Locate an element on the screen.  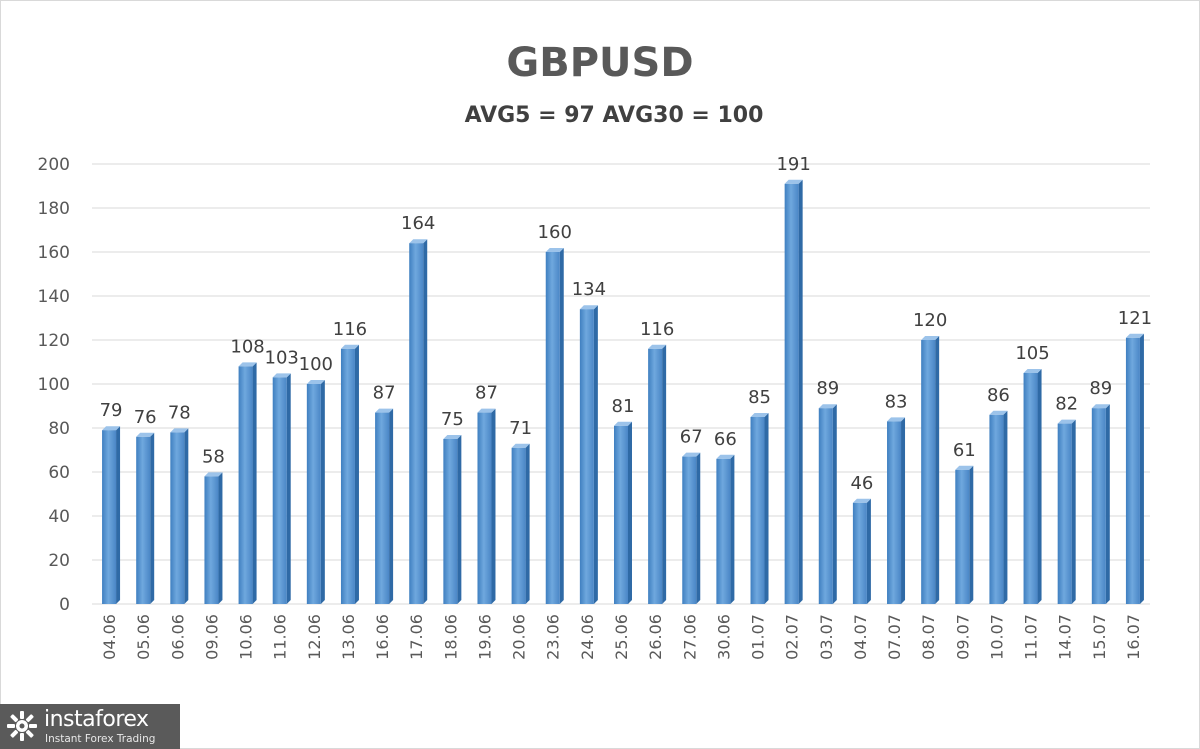
x-tick-label: 16.06 is located at coordinates (382, 637).